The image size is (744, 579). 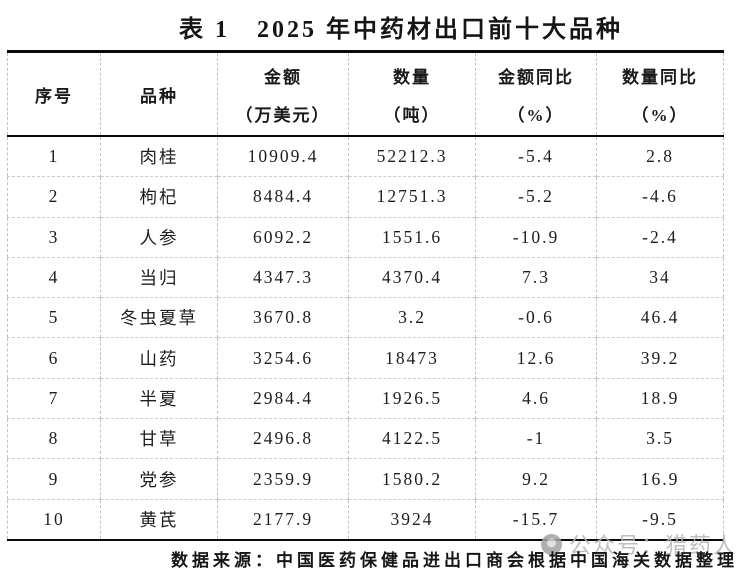 What do you see at coordinates (660, 519) in the screenshot?
I see `cell-quantity-yoy: -9.5` at bounding box center [660, 519].